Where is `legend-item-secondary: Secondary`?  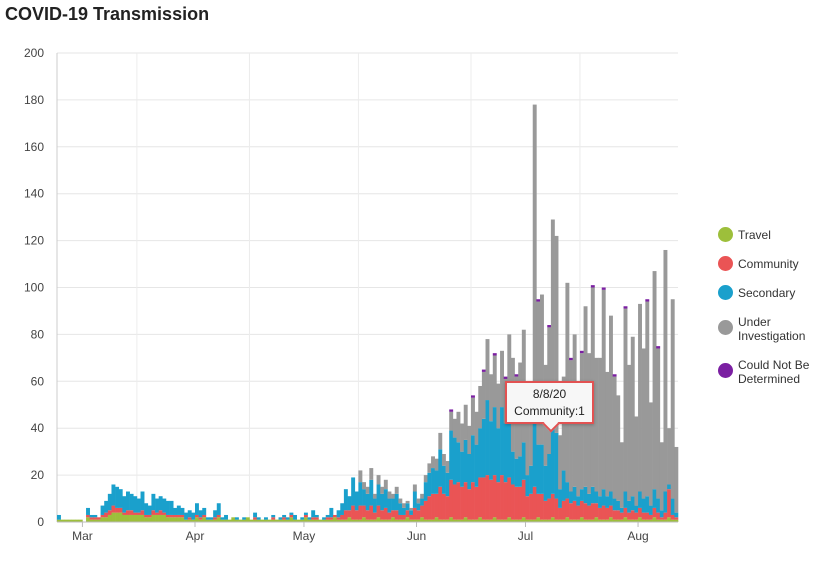 legend-item-secondary: Secondary is located at coordinates (768, 292).